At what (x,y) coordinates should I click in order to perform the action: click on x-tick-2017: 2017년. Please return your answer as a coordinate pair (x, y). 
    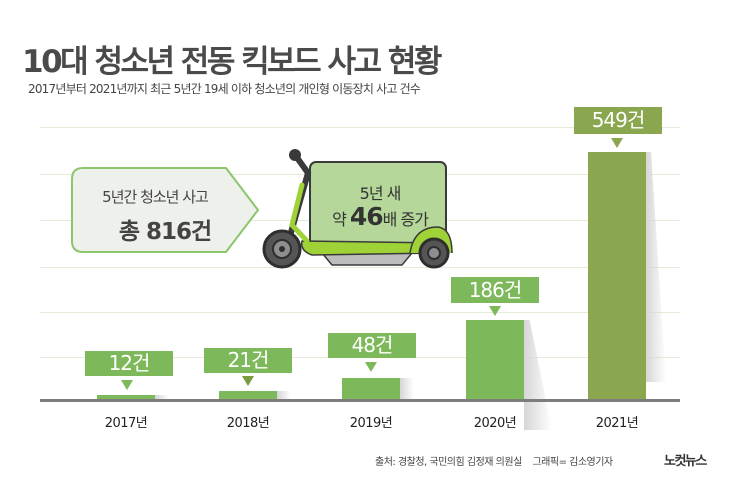
    Looking at the image, I should click on (126, 423).